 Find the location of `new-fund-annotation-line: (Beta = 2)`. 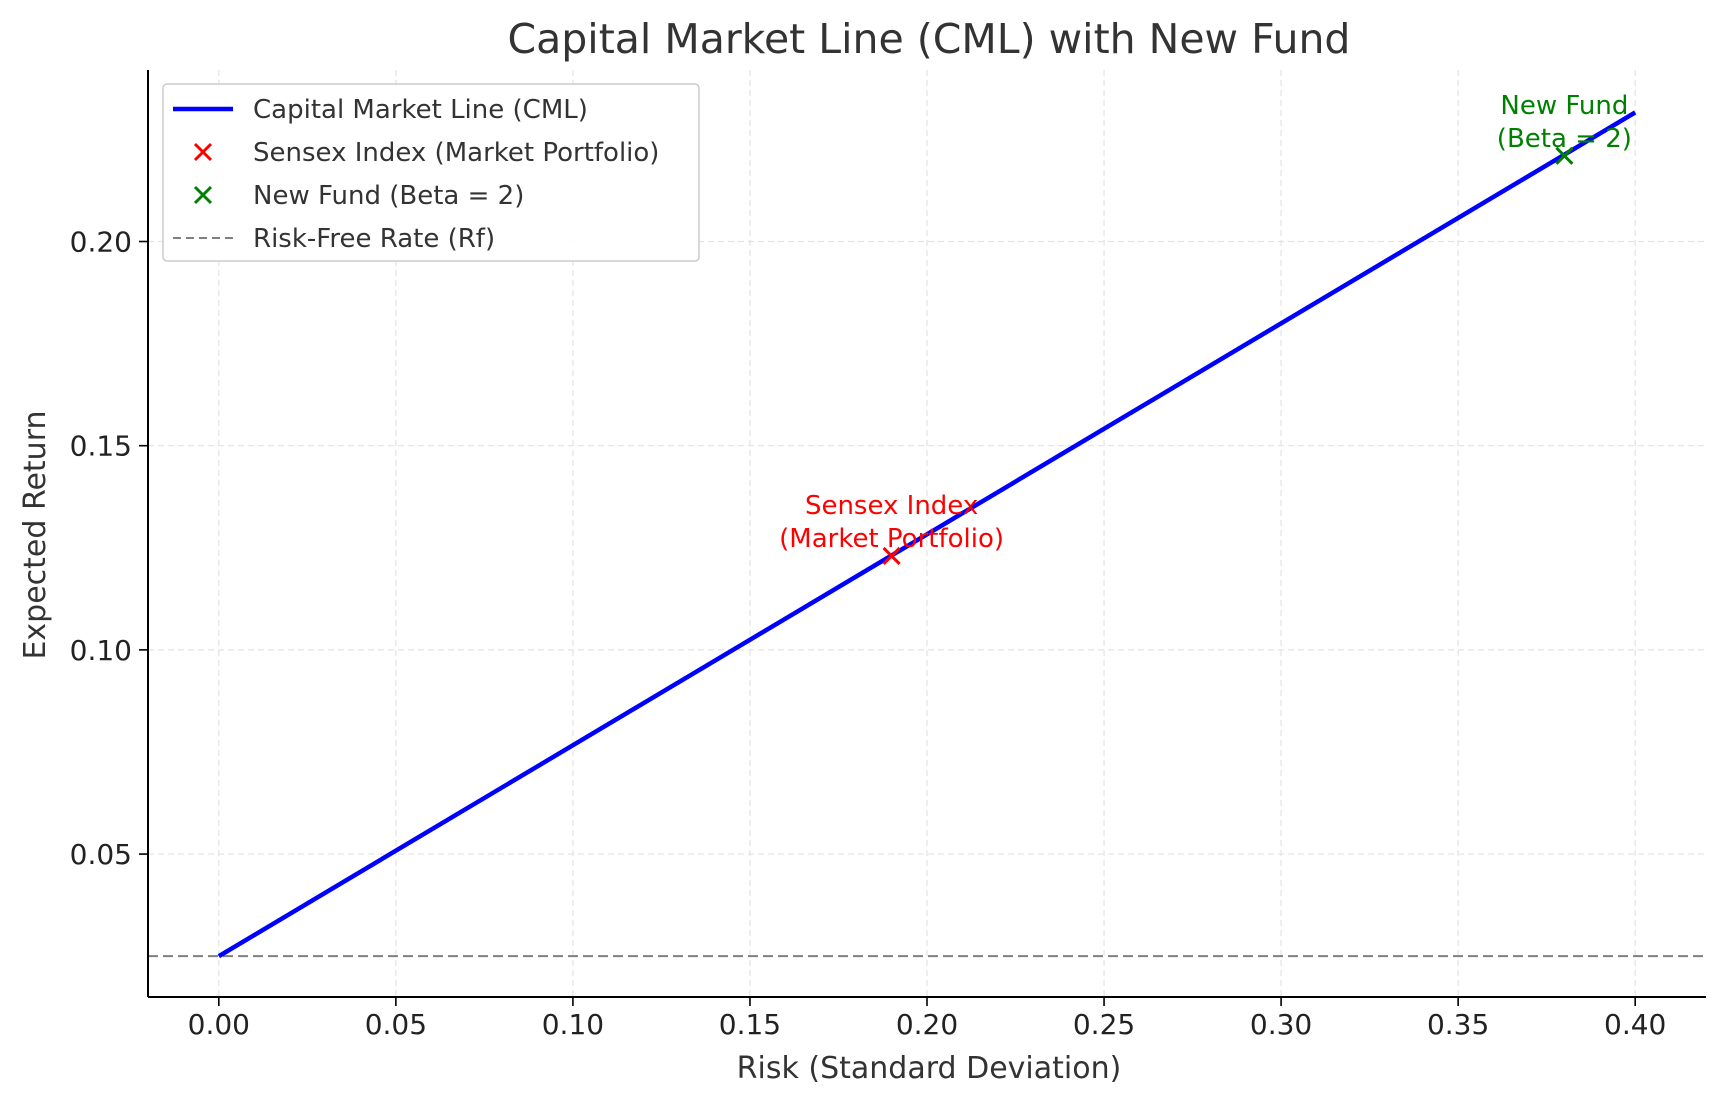

new-fund-annotation-line: (Beta = 2) is located at coordinates (1564, 139).